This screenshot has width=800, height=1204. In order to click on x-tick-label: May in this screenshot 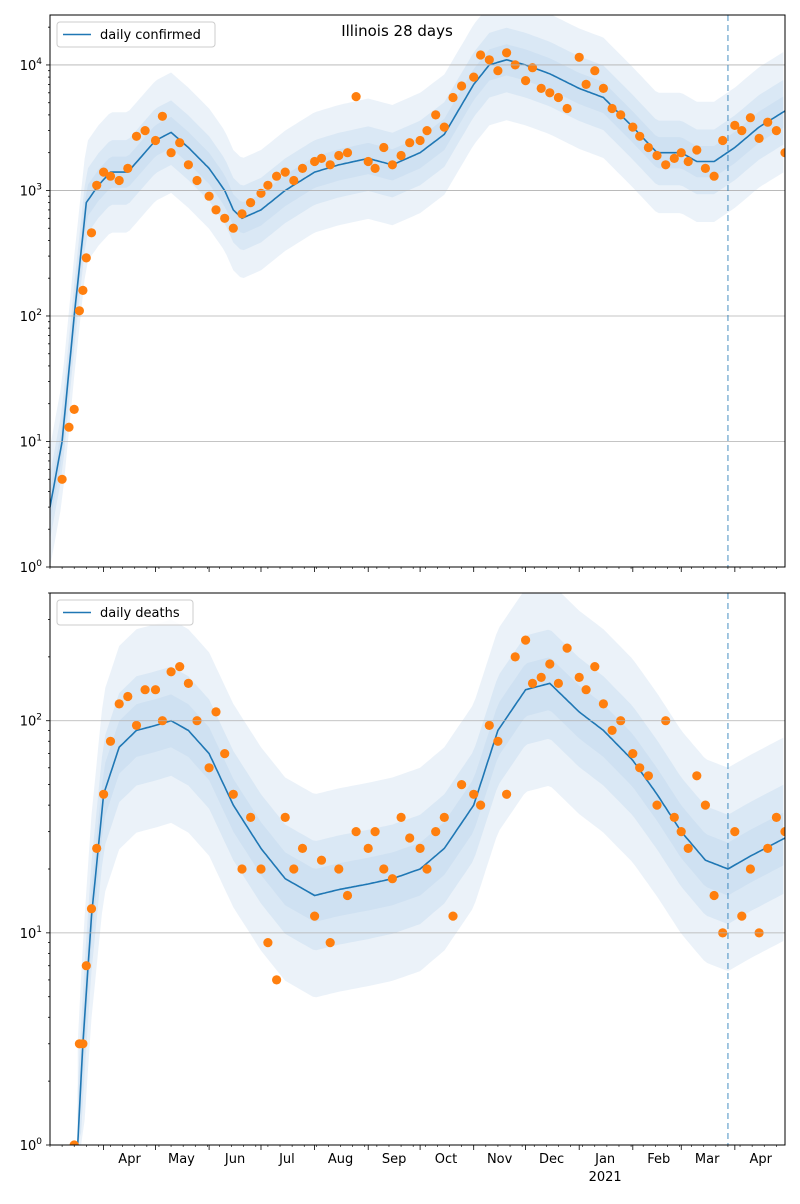, I will do `click(181, 1159)`.